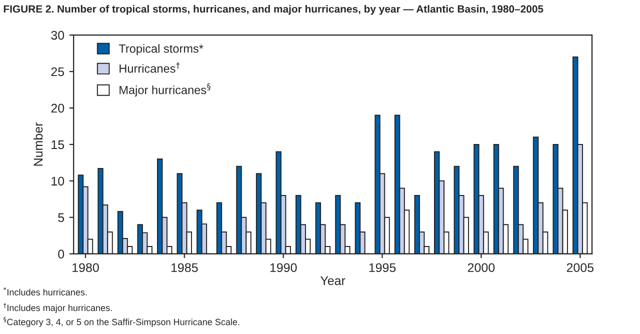  Describe the element at coordinates (122, 321) in the screenshot. I see `text: $^{§}$Category 3, 4, or 5 on the Saffir-Simpson Hurricane Scale.` at that location.